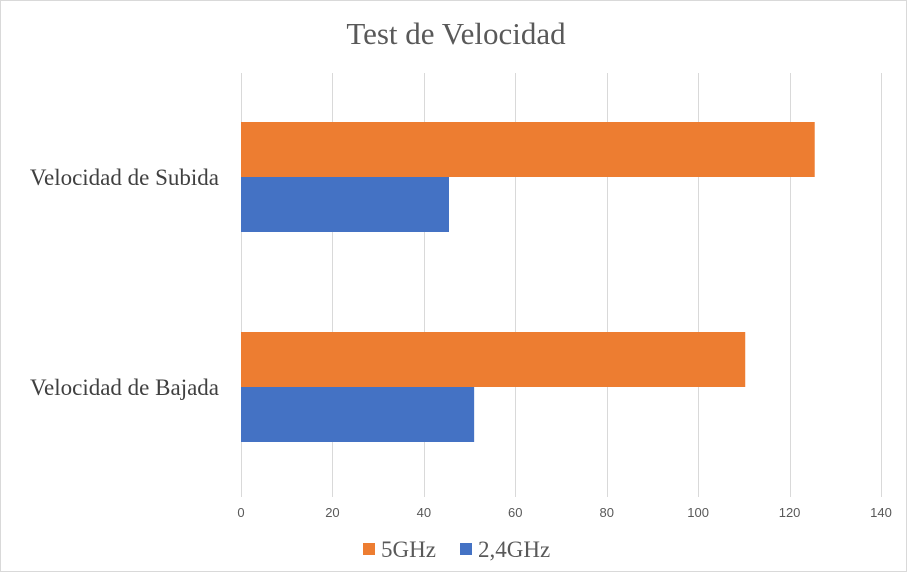 Image resolution: width=907 pixels, height=572 pixels. Describe the element at coordinates (790, 512) in the screenshot. I see `x-tick-label: 120` at that location.